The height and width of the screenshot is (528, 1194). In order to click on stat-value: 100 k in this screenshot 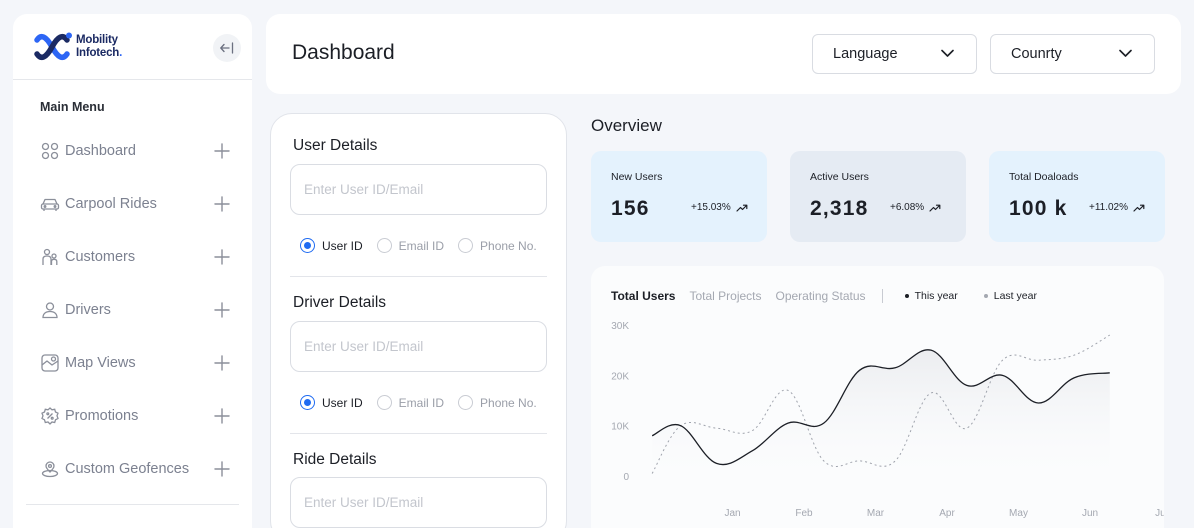, I will do `click(1038, 208)`.